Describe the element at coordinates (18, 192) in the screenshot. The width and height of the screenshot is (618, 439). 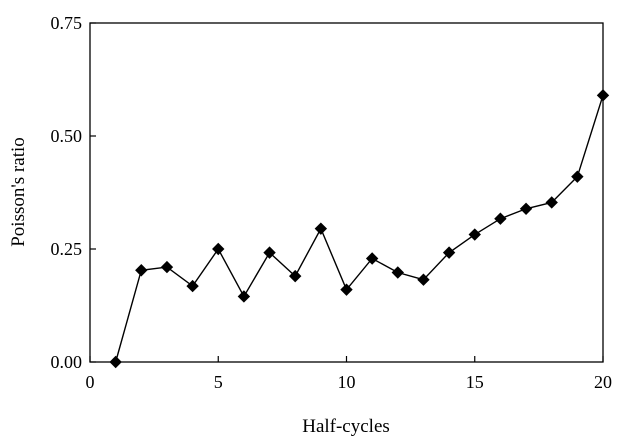
I see `y-axis-title: Poisson's ratio` at that location.